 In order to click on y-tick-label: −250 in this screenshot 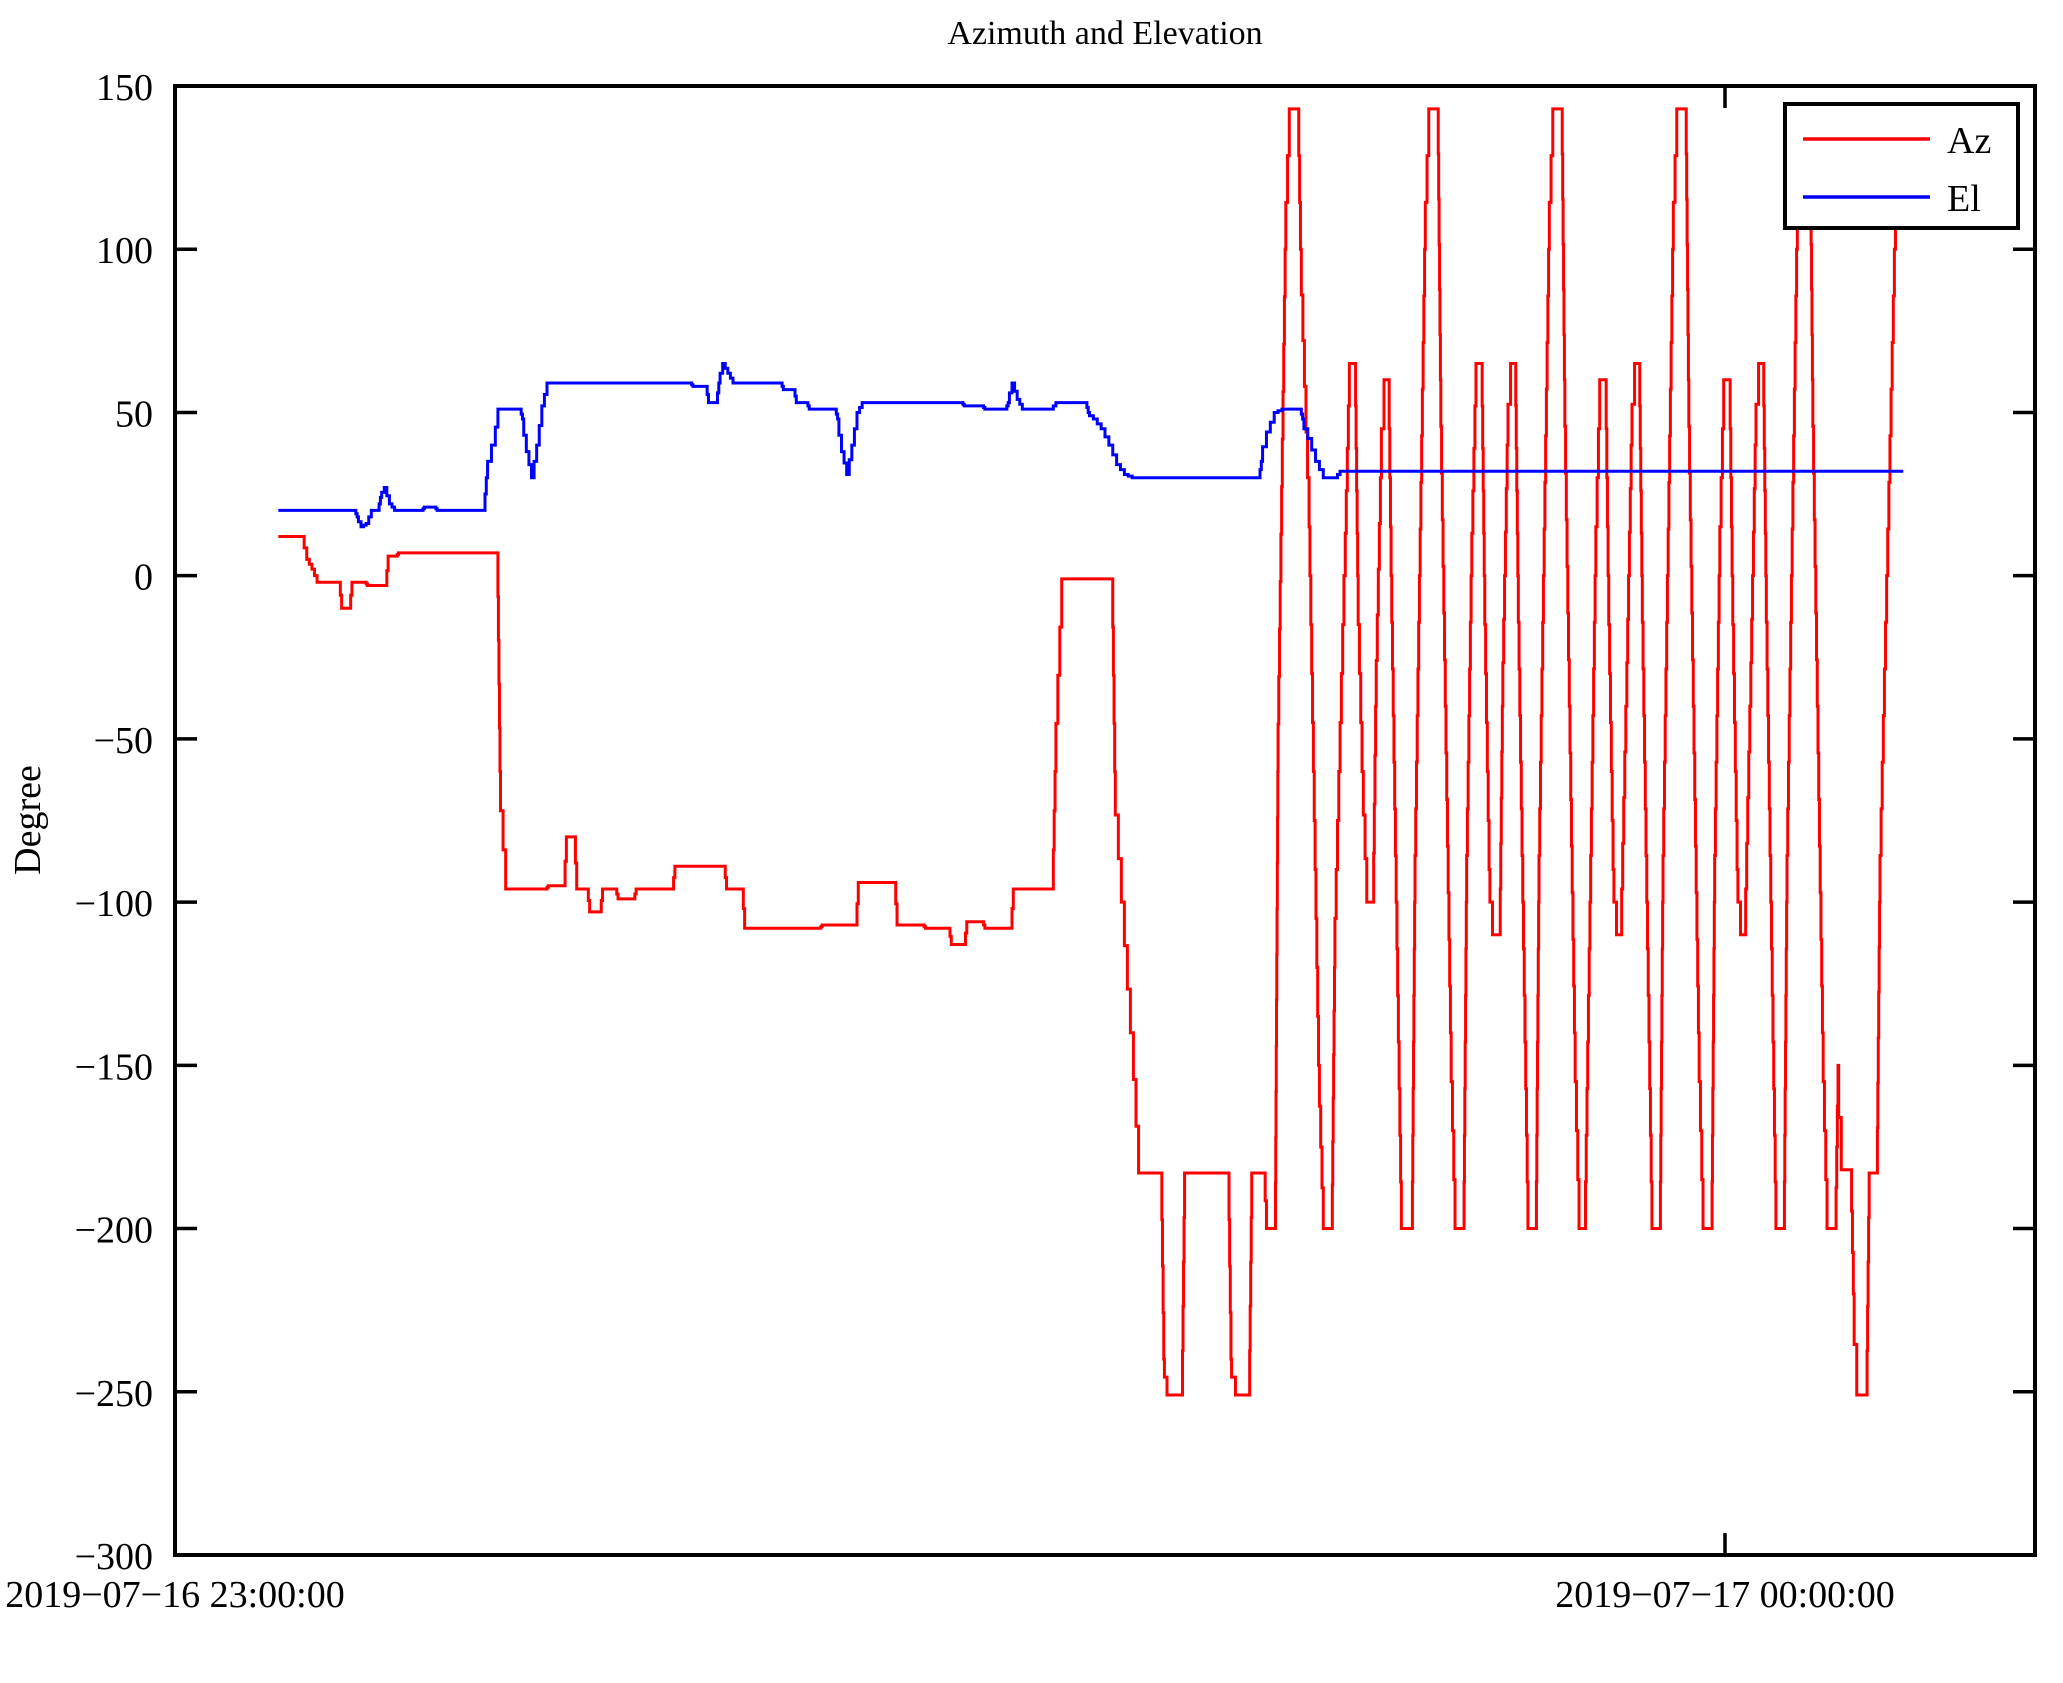, I will do `click(114, 1394)`.